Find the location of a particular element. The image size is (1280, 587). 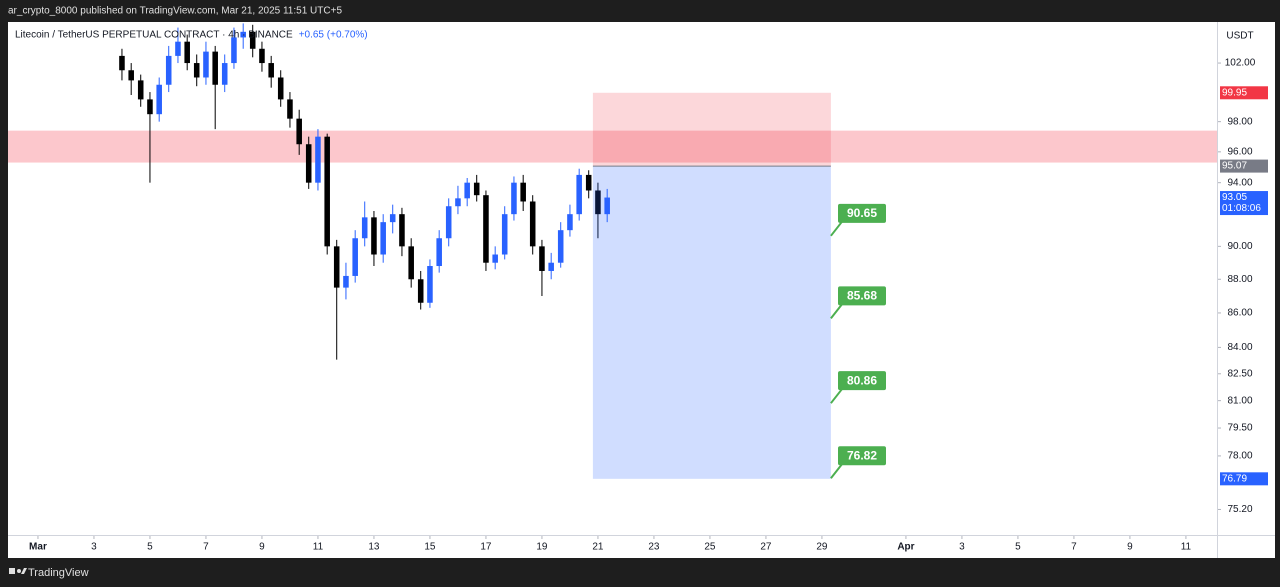

x-tick-label: 11 is located at coordinates (1186, 547).